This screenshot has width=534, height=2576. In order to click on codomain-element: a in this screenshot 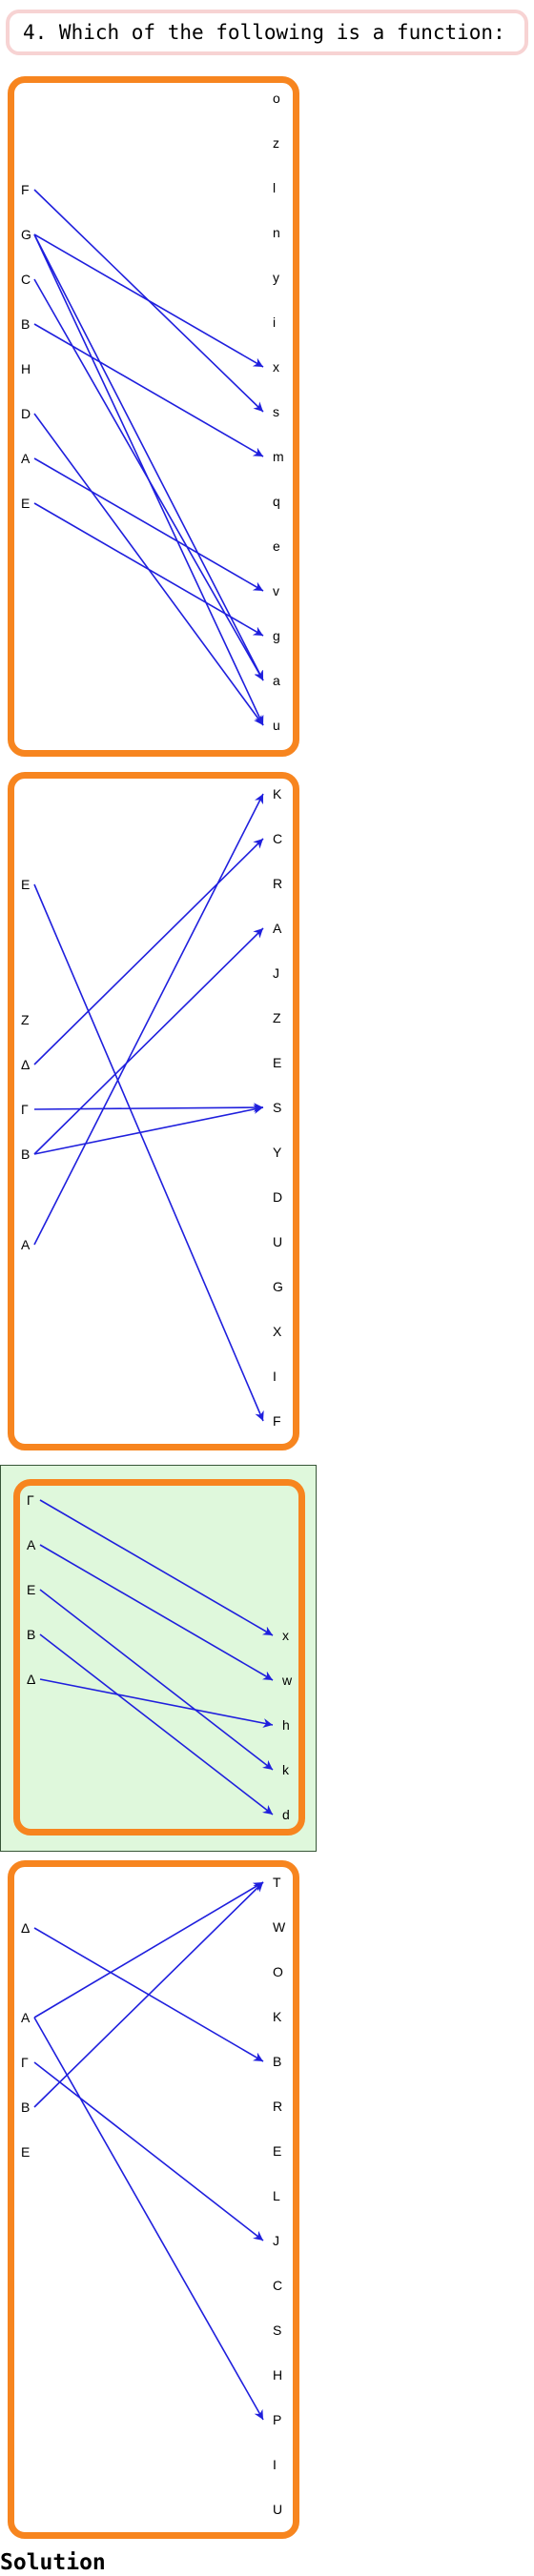, I will do `click(276, 681)`.